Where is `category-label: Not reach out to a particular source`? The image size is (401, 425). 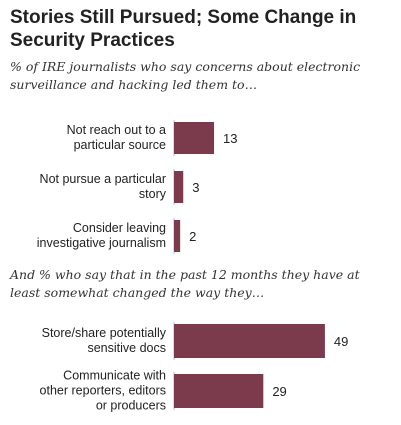
category-label: Not reach out to a particular source is located at coordinates (116, 137).